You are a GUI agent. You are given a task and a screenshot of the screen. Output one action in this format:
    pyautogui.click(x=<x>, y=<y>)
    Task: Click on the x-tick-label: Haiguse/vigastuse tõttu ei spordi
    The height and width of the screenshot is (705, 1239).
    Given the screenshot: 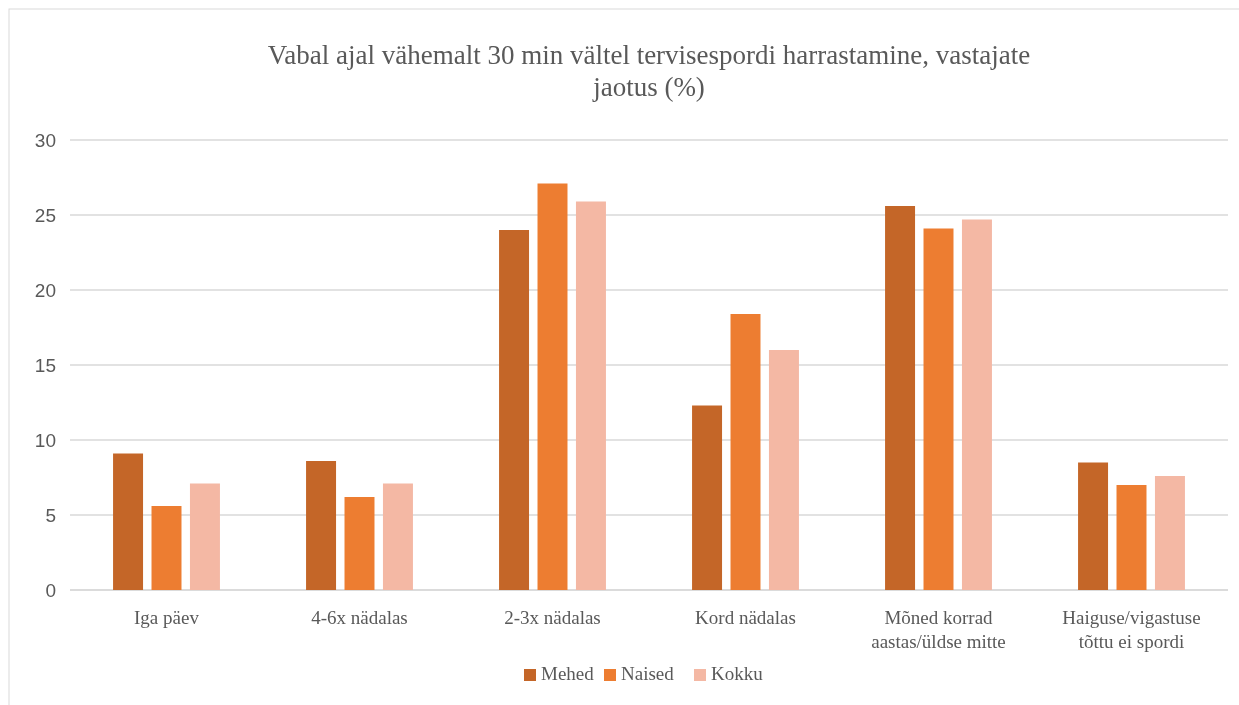 What is the action you would take?
    pyautogui.click(x=1131, y=629)
    